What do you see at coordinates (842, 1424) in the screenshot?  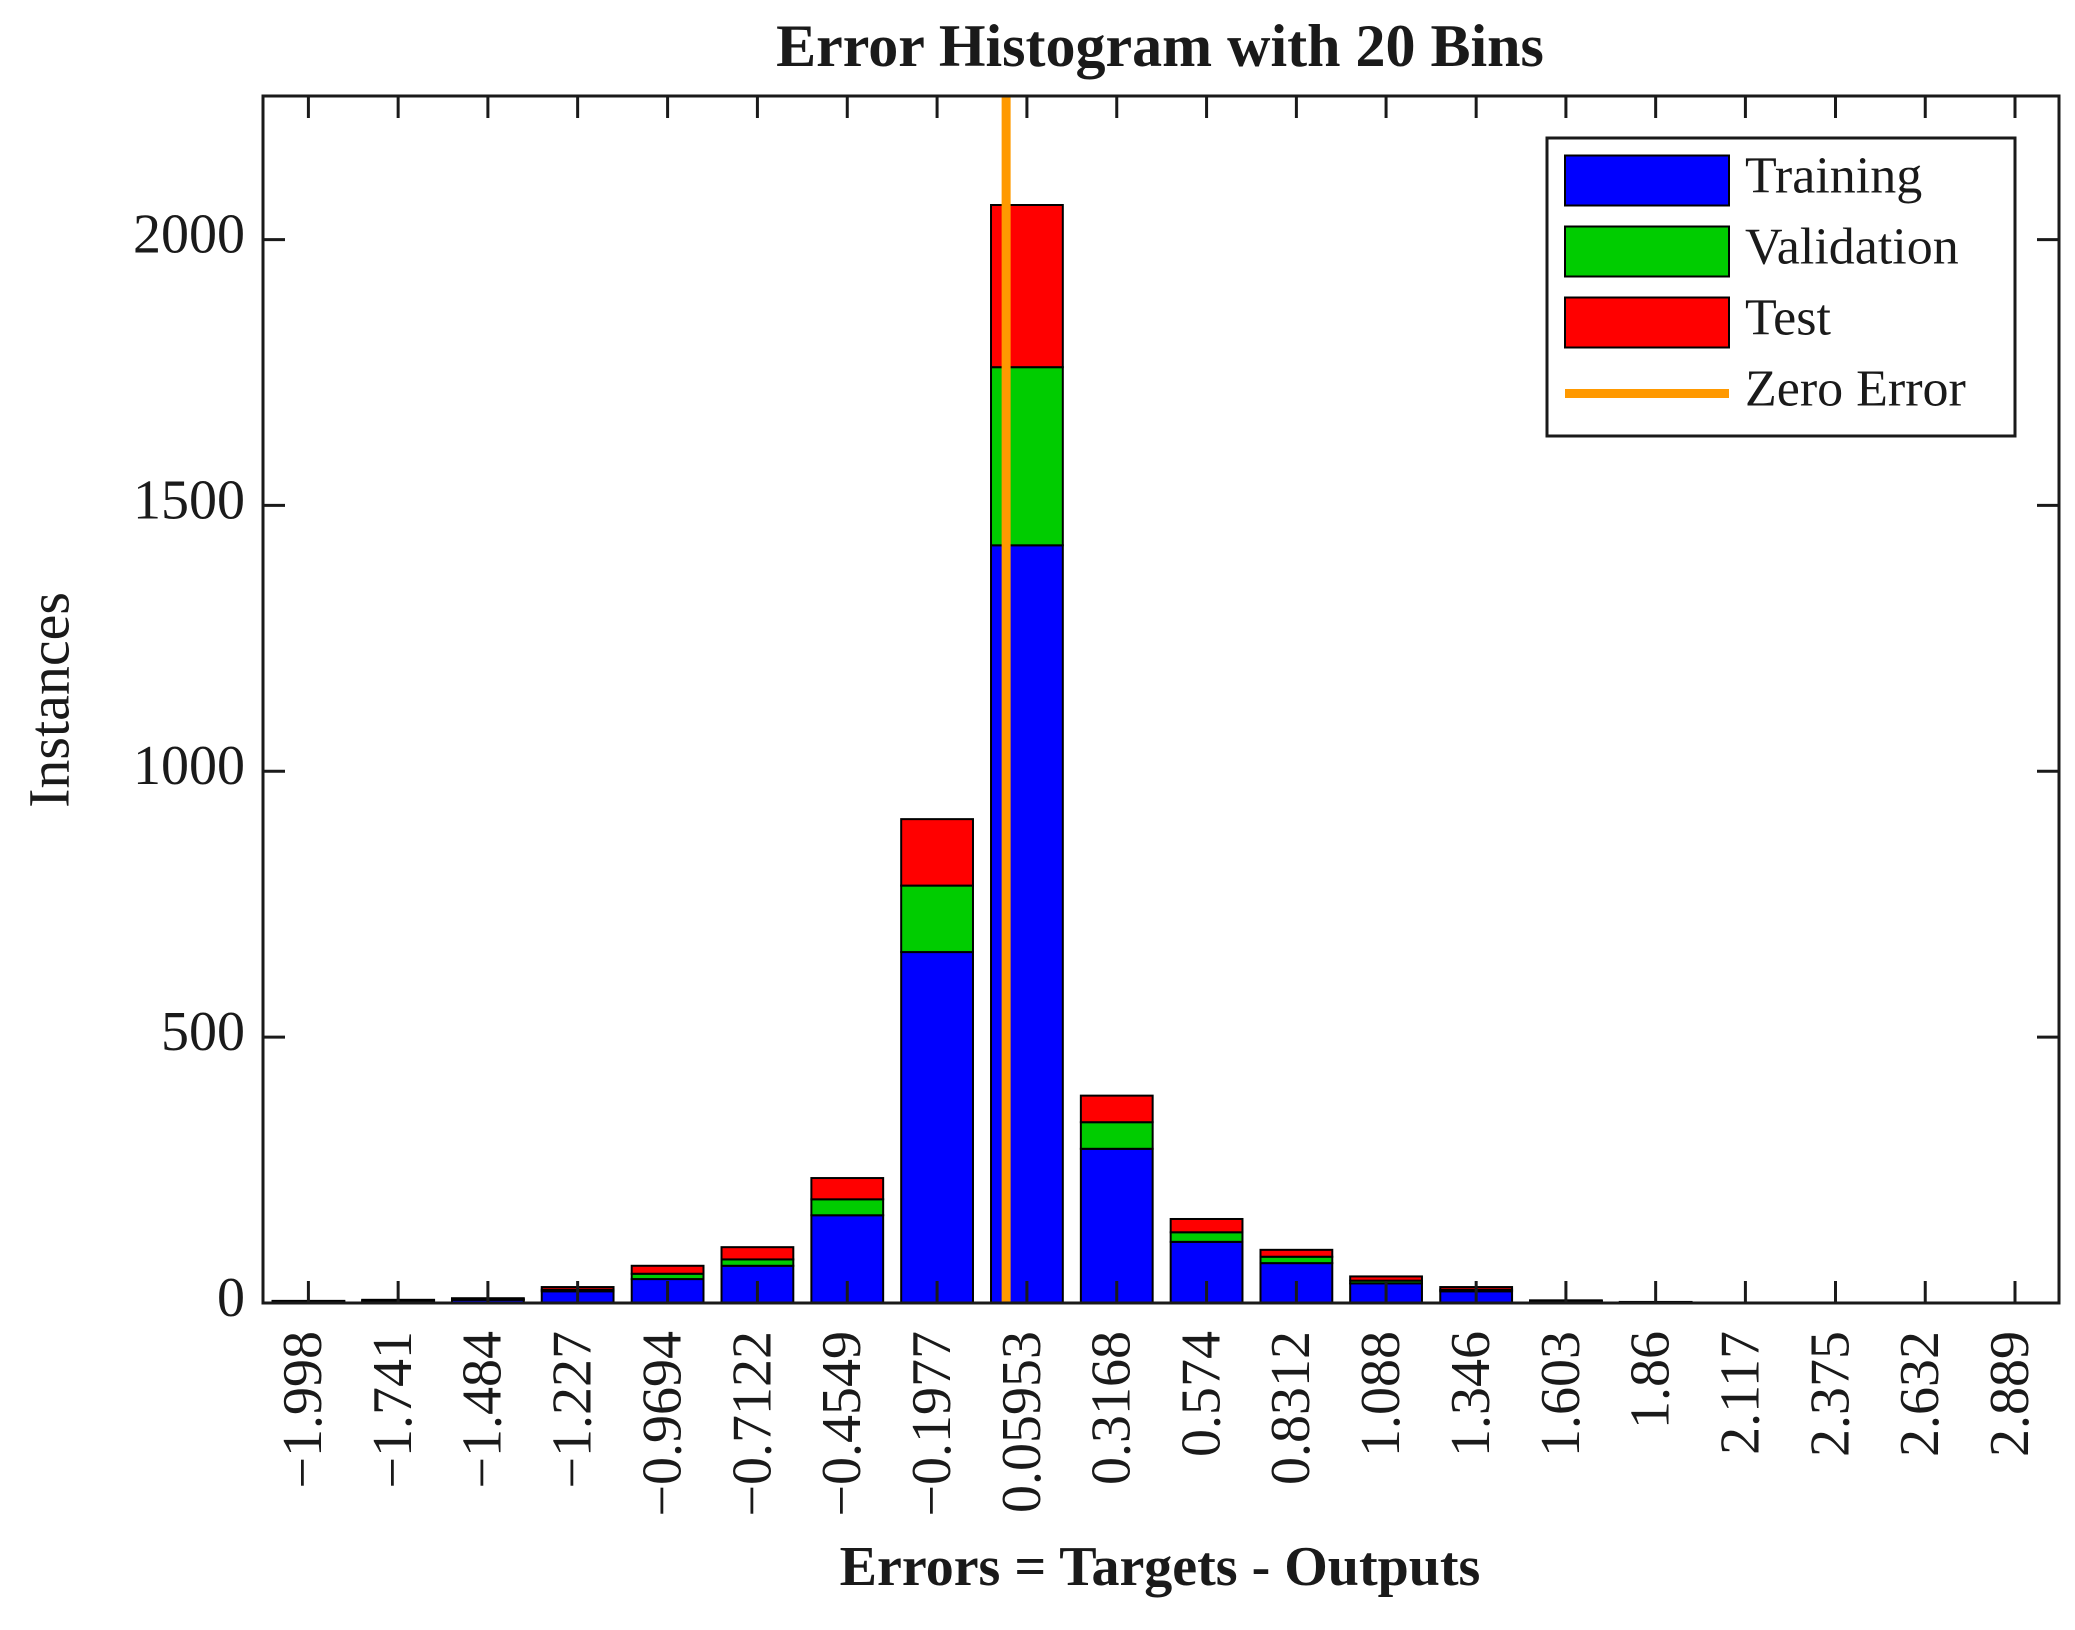 I see `x-tick-label: −0.4549` at bounding box center [842, 1424].